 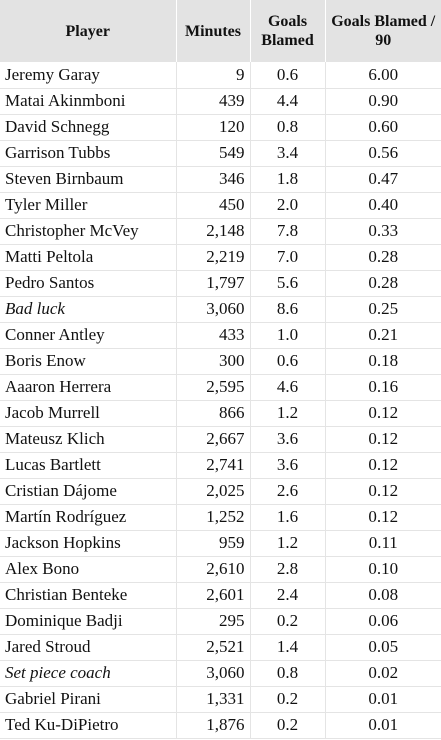 I want to click on table-cell: 0.56, so click(x=383, y=153).